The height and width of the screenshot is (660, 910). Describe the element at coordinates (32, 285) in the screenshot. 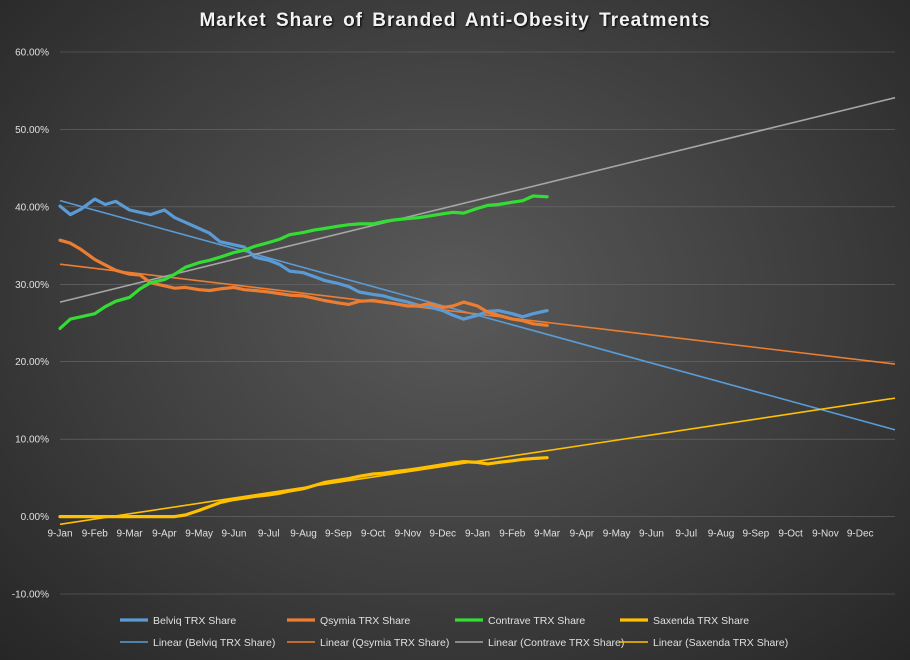

I see `y-tick-label: 30.00%` at that location.